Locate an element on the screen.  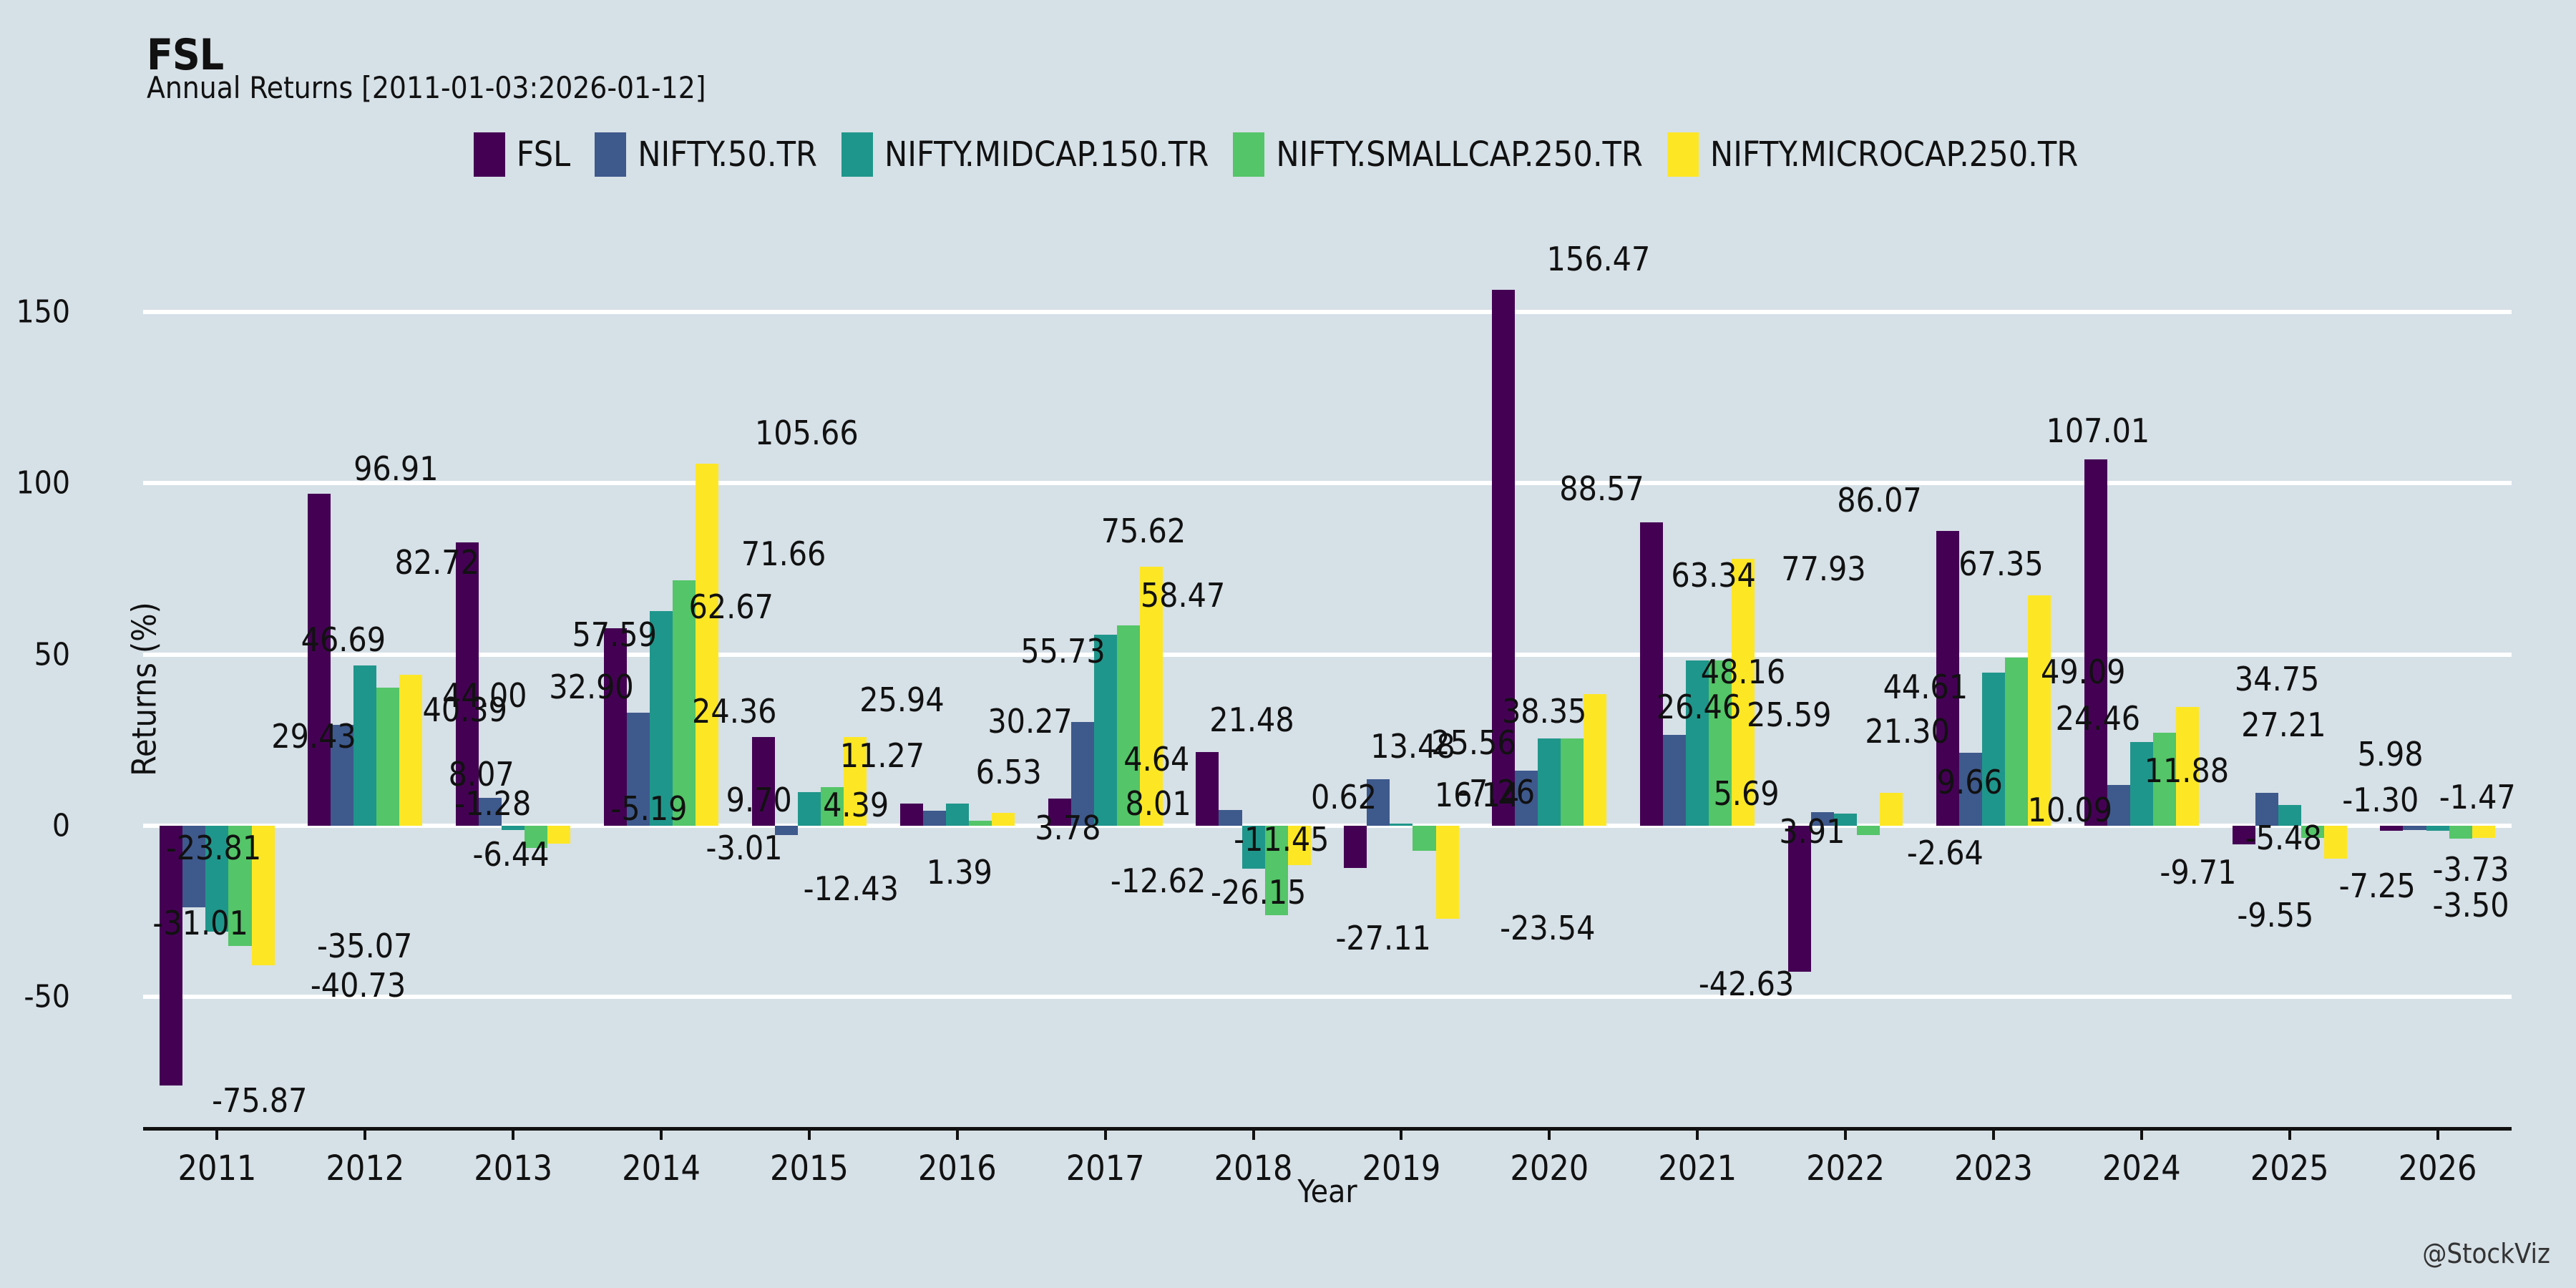
legend-item-nifty-microcap-250-tr: NIFTY.MICROCAP.250.TR is located at coordinates (1872, 154).